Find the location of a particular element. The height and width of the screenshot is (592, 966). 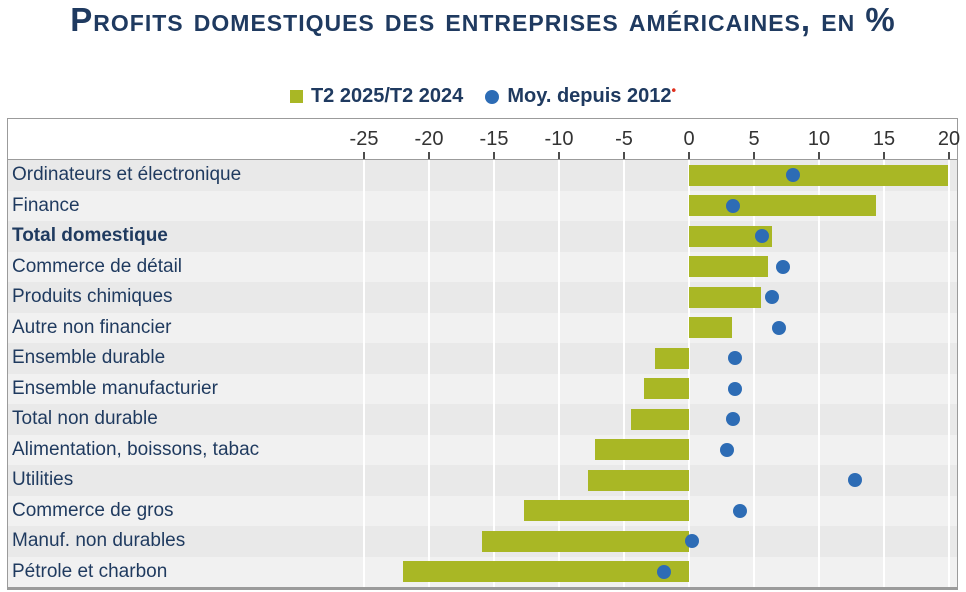

chart-row: Commerce de détail is located at coordinates (482, 266).